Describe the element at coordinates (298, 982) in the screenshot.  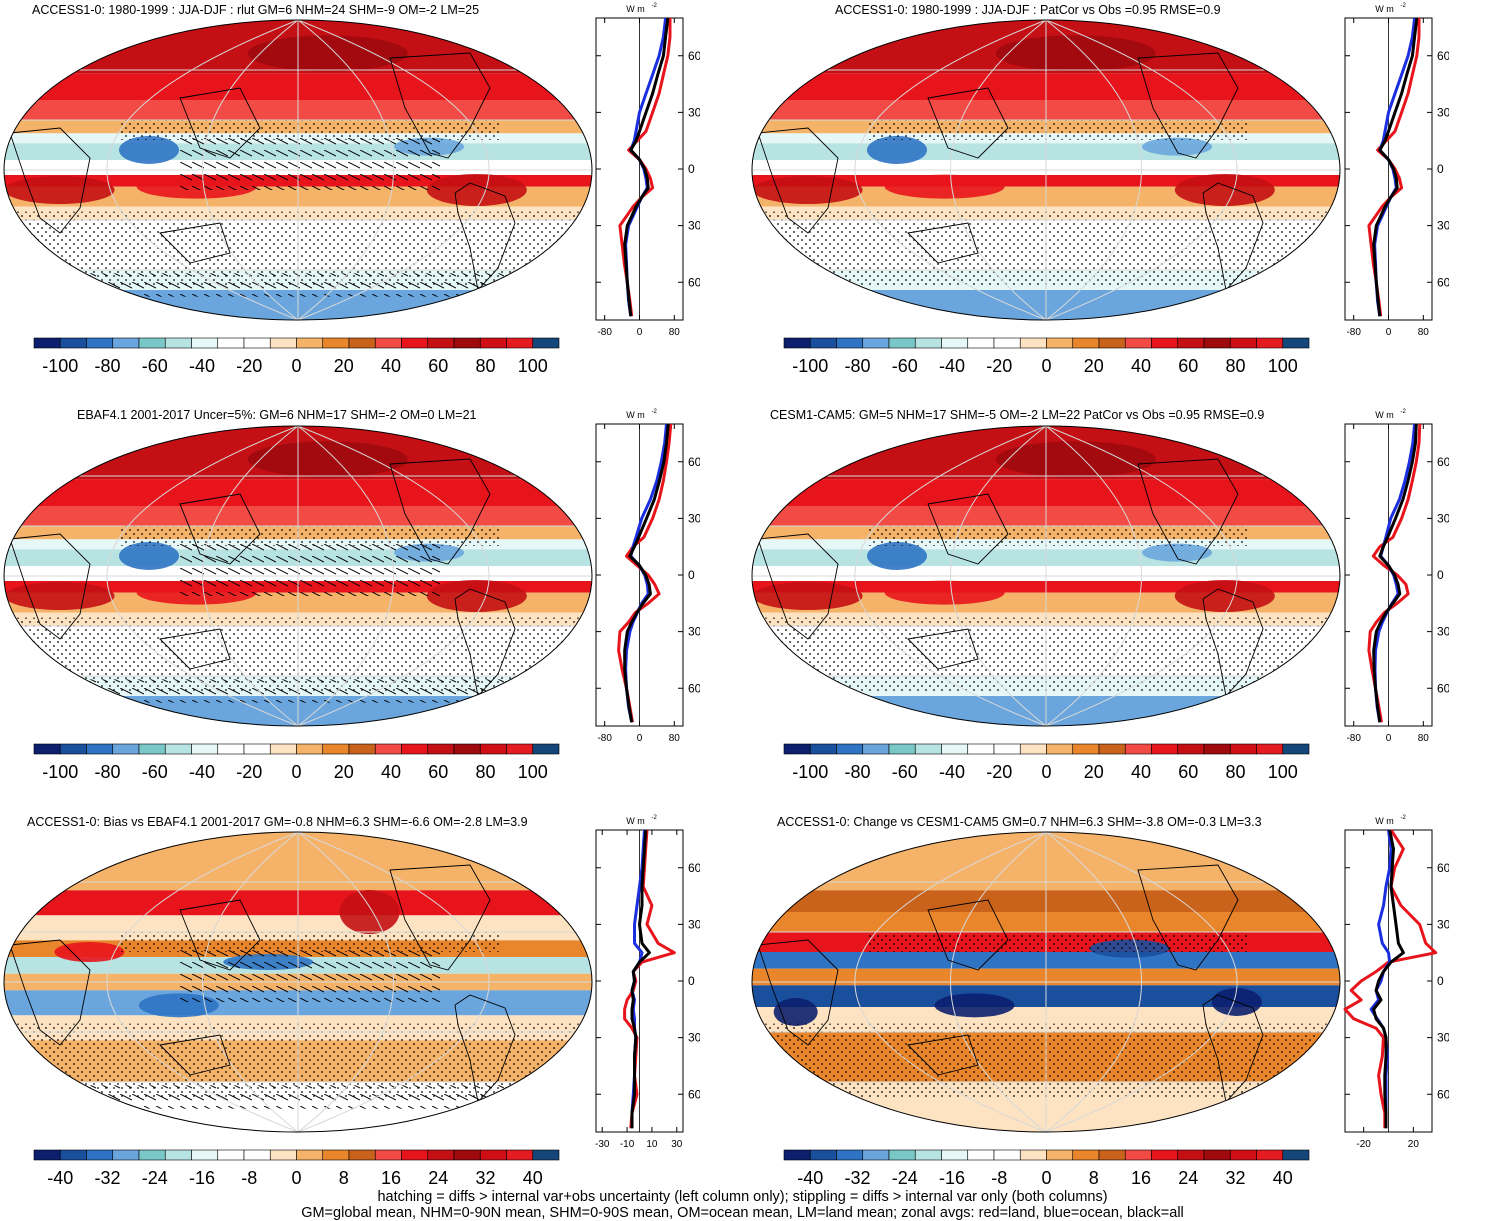
I see `map-outline` at that location.